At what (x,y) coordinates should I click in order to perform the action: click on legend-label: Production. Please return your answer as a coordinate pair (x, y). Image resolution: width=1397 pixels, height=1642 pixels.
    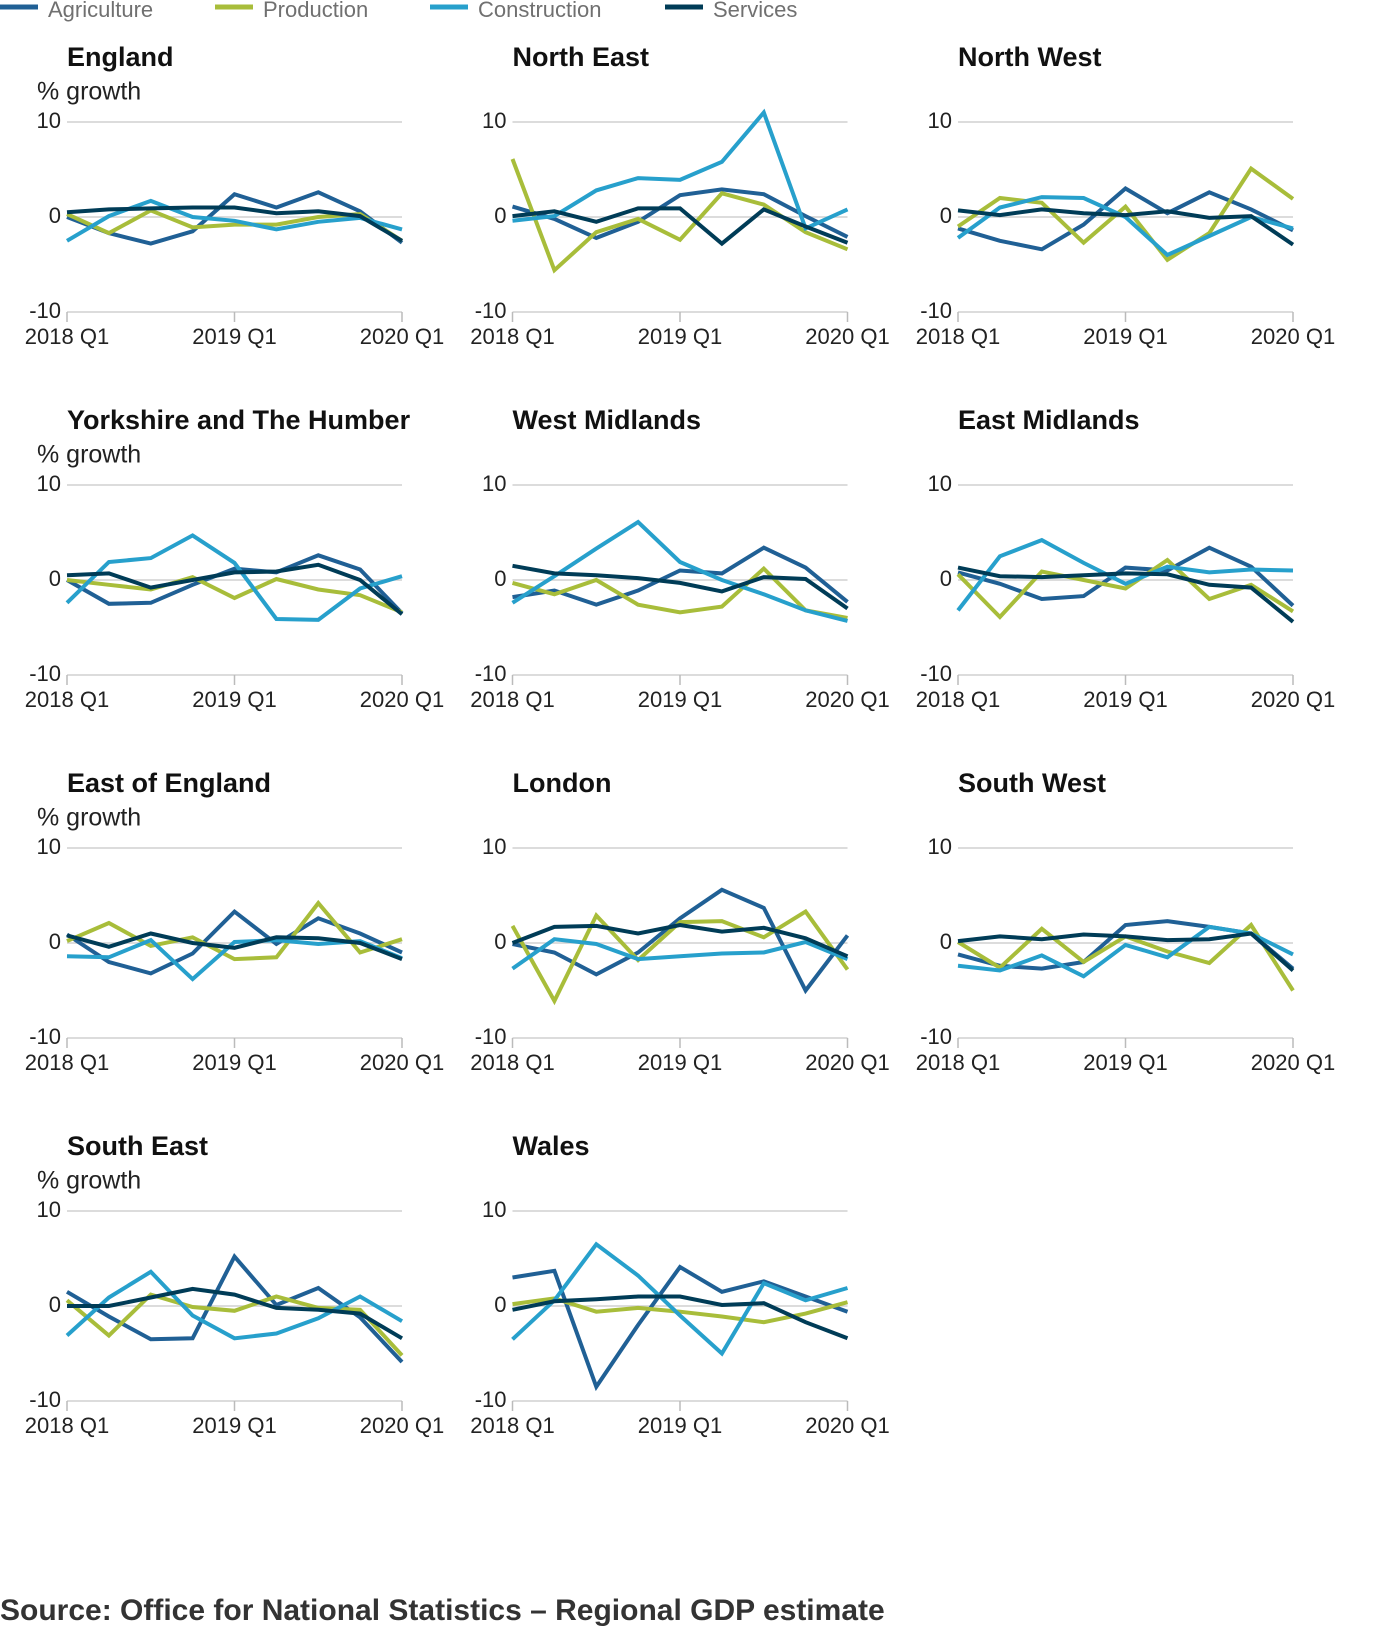
    Looking at the image, I should click on (315, 11).